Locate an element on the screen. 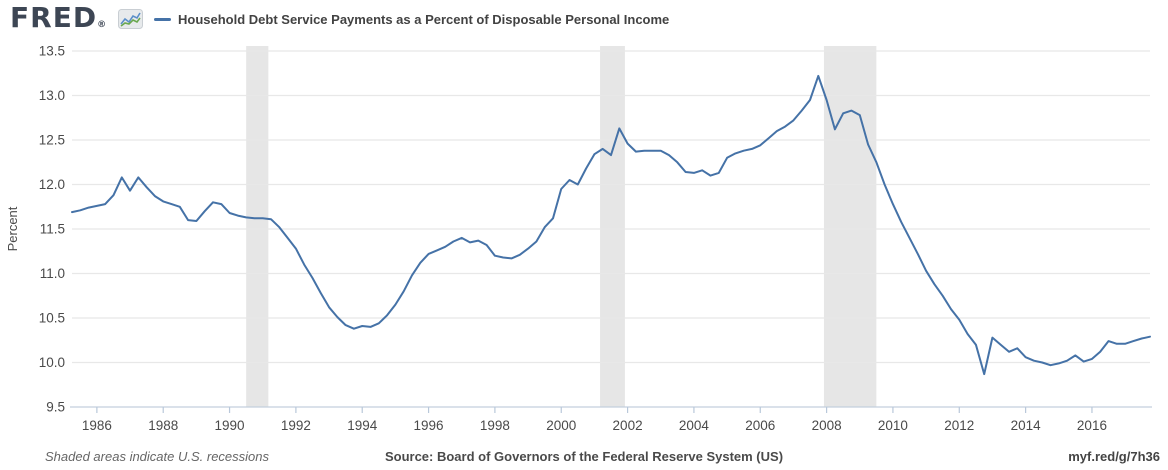  x-tick-label: 2014 is located at coordinates (1026, 425).